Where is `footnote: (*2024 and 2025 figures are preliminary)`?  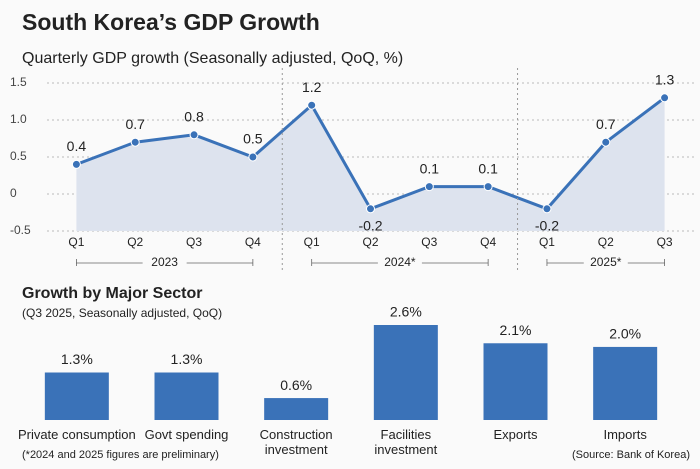 footnote: (*2024 and 2025 figures are preliminary) is located at coordinates (120, 455).